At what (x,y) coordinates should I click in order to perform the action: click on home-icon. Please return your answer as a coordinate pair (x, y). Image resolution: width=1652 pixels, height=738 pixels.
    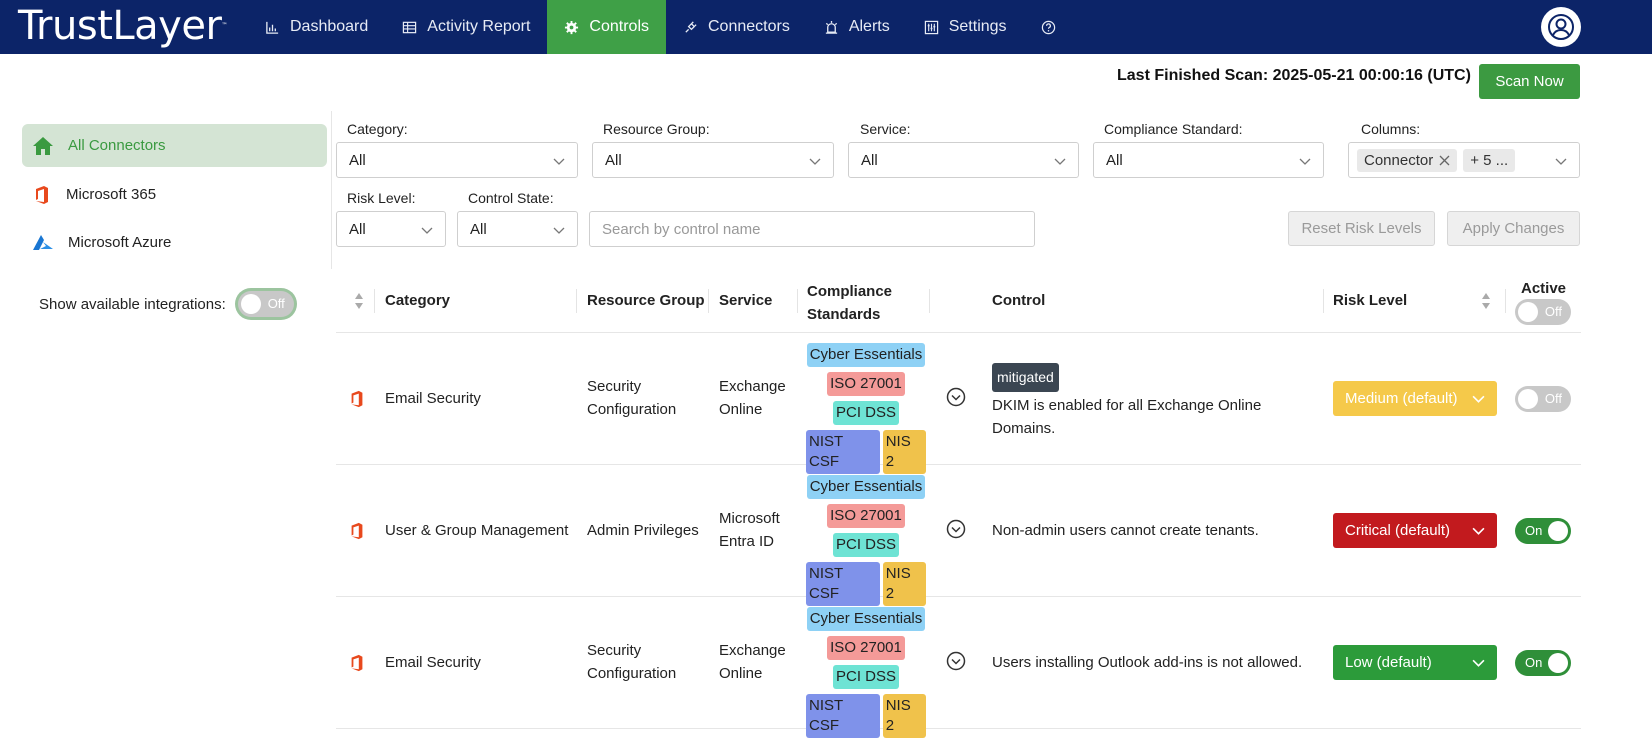
    Looking at the image, I should click on (43, 145).